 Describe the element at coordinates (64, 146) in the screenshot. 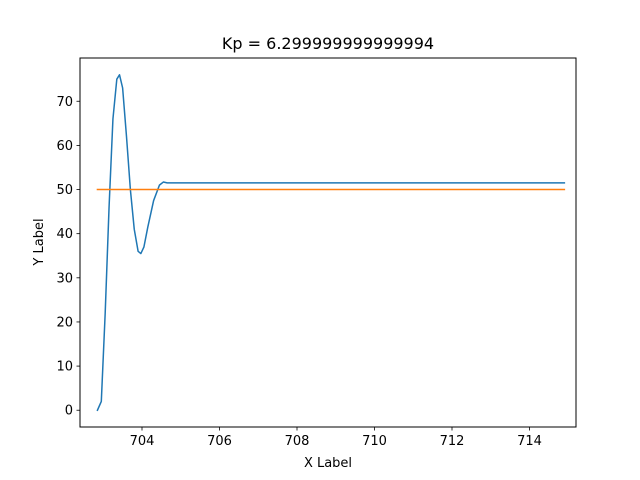

I see `y-tick-label: 60` at that location.